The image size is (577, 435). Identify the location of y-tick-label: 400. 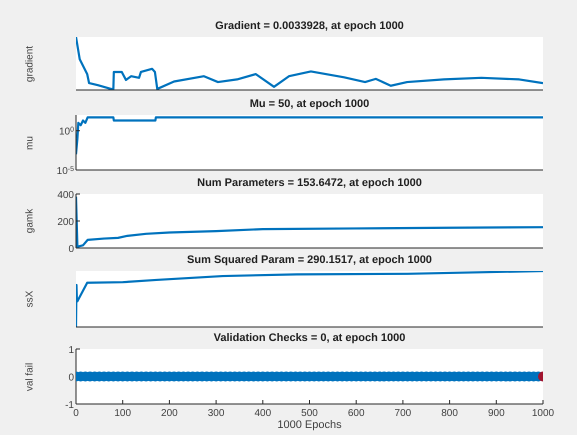
(65, 195).